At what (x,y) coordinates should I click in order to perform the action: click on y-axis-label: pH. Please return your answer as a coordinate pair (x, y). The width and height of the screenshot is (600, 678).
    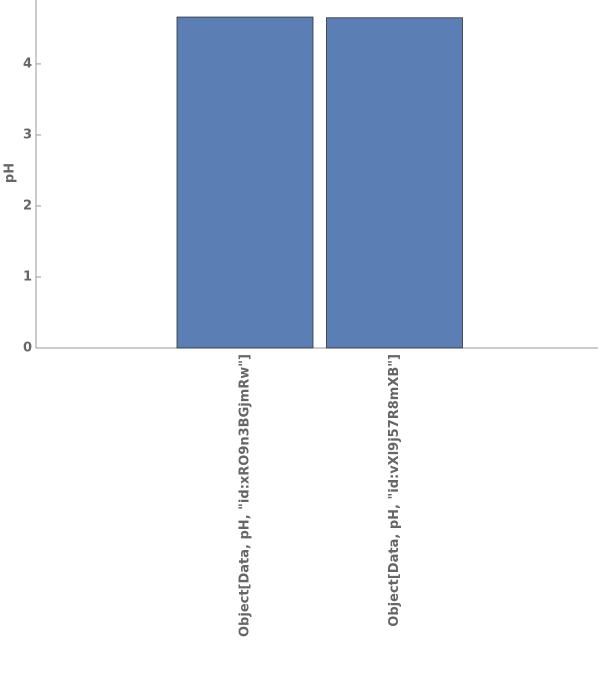
    Looking at the image, I should click on (10, 173).